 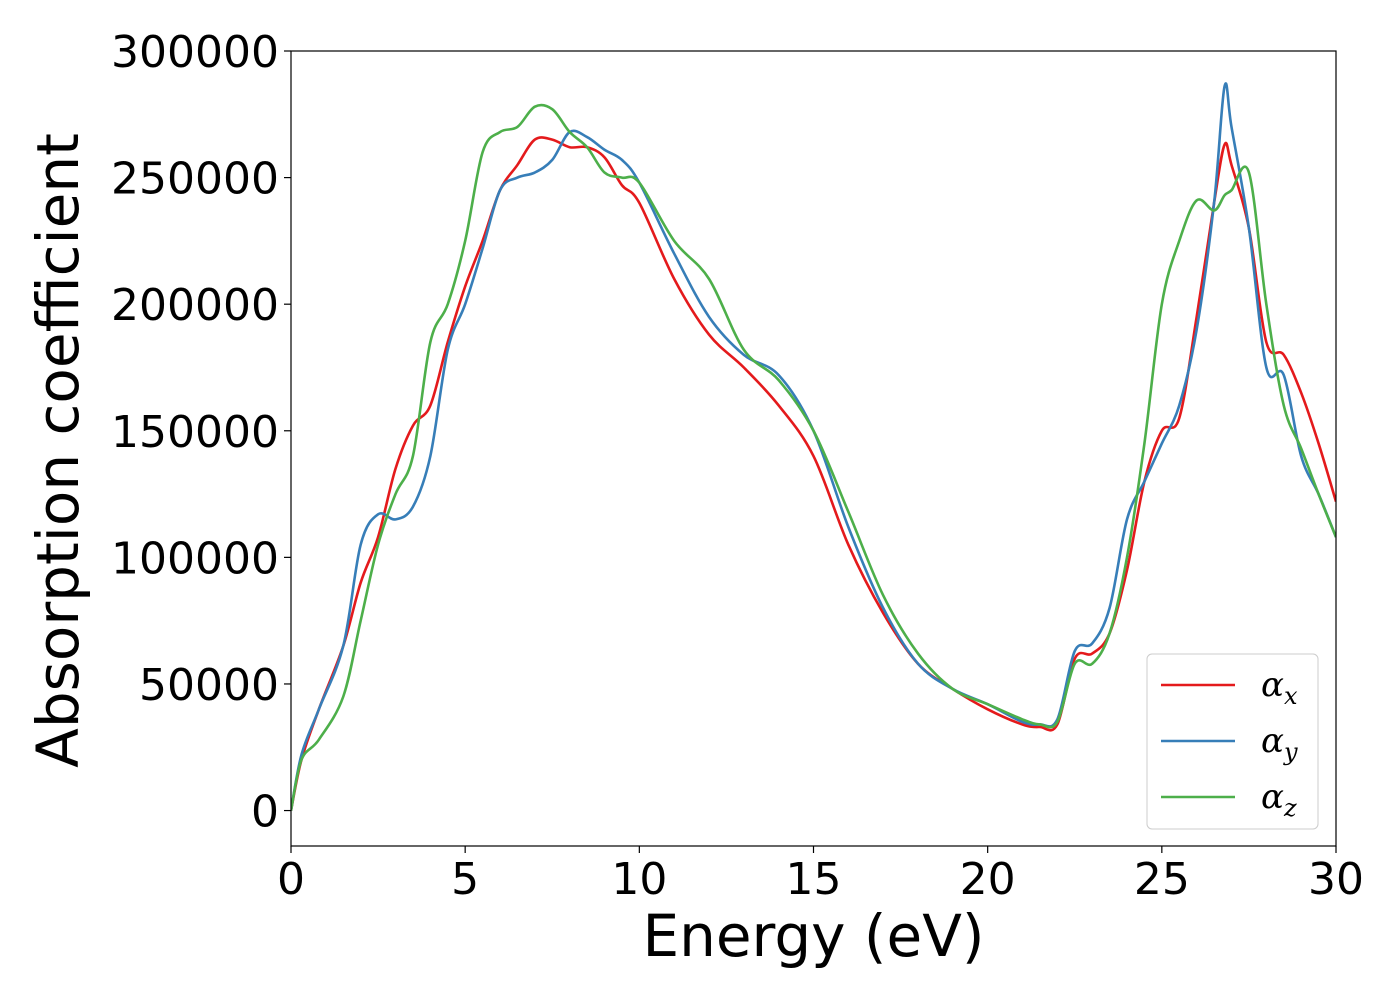 What do you see at coordinates (465, 879) in the screenshot?
I see `x-tick-label: 5` at bounding box center [465, 879].